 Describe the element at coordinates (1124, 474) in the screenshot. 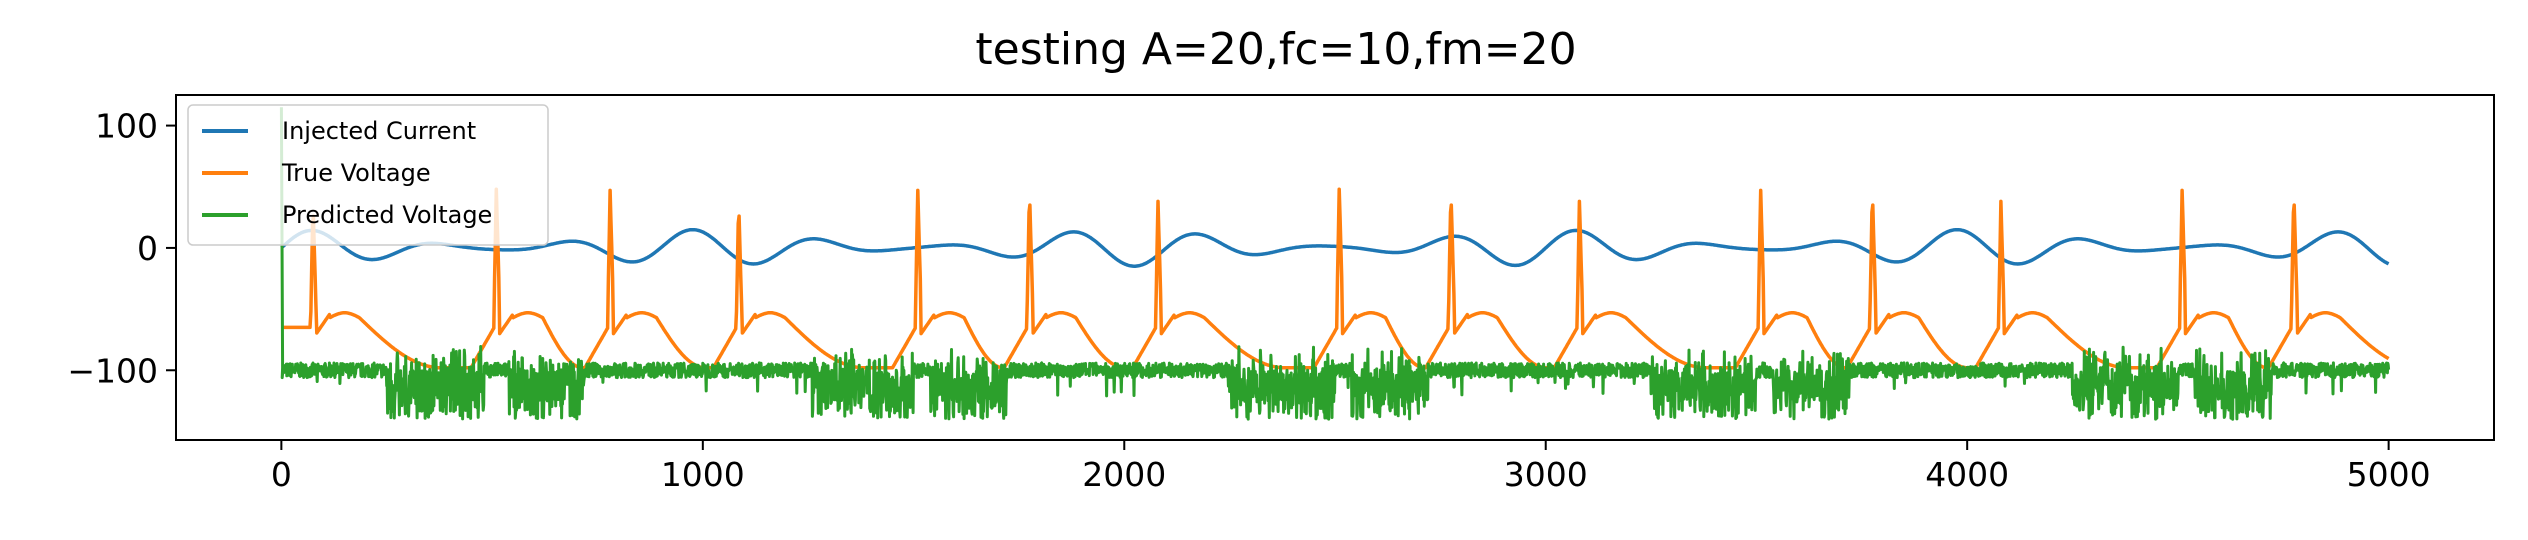

I see `x-tick-label: 2000` at that location.